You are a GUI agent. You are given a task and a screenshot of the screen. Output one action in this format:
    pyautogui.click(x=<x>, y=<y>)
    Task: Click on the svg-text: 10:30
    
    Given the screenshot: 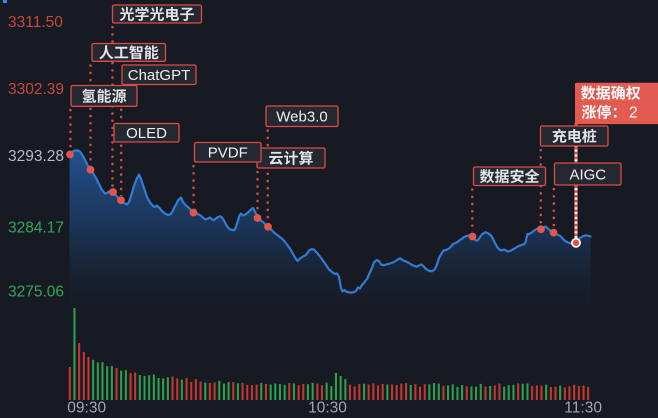 What is the action you would take?
    pyautogui.click(x=327, y=408)
    